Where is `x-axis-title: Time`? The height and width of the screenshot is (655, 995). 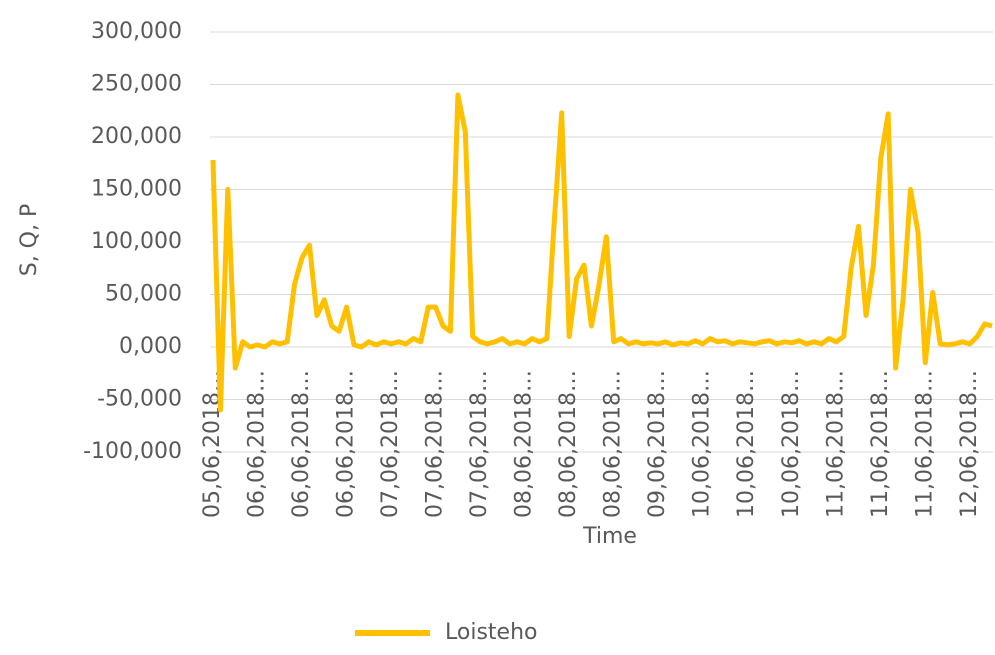 x-axis-title: Time is located at coordinates (609, 536).